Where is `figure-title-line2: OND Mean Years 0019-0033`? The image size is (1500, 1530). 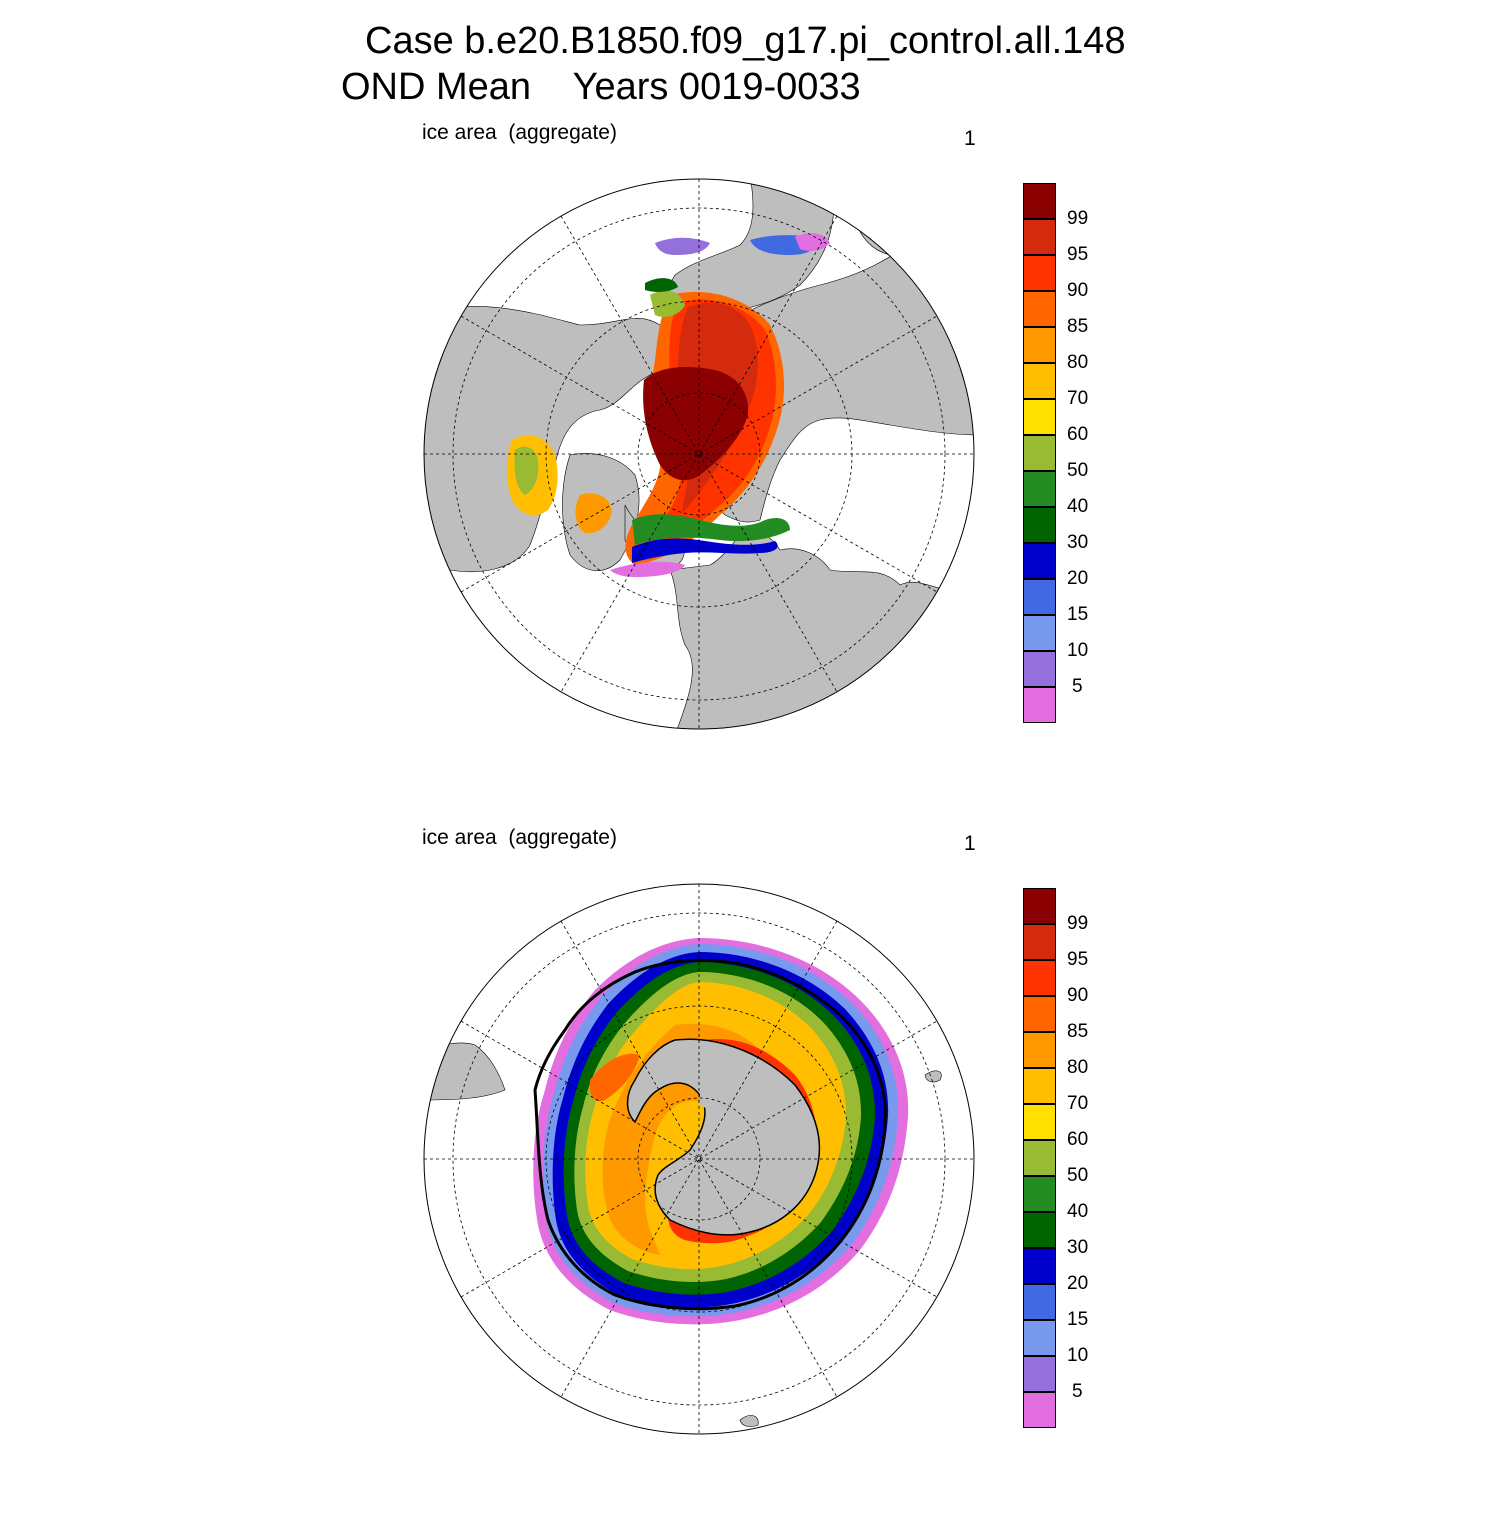 figure-title-line2: OND Mean Years 0019-0033 is located at coordinates (601, 87).